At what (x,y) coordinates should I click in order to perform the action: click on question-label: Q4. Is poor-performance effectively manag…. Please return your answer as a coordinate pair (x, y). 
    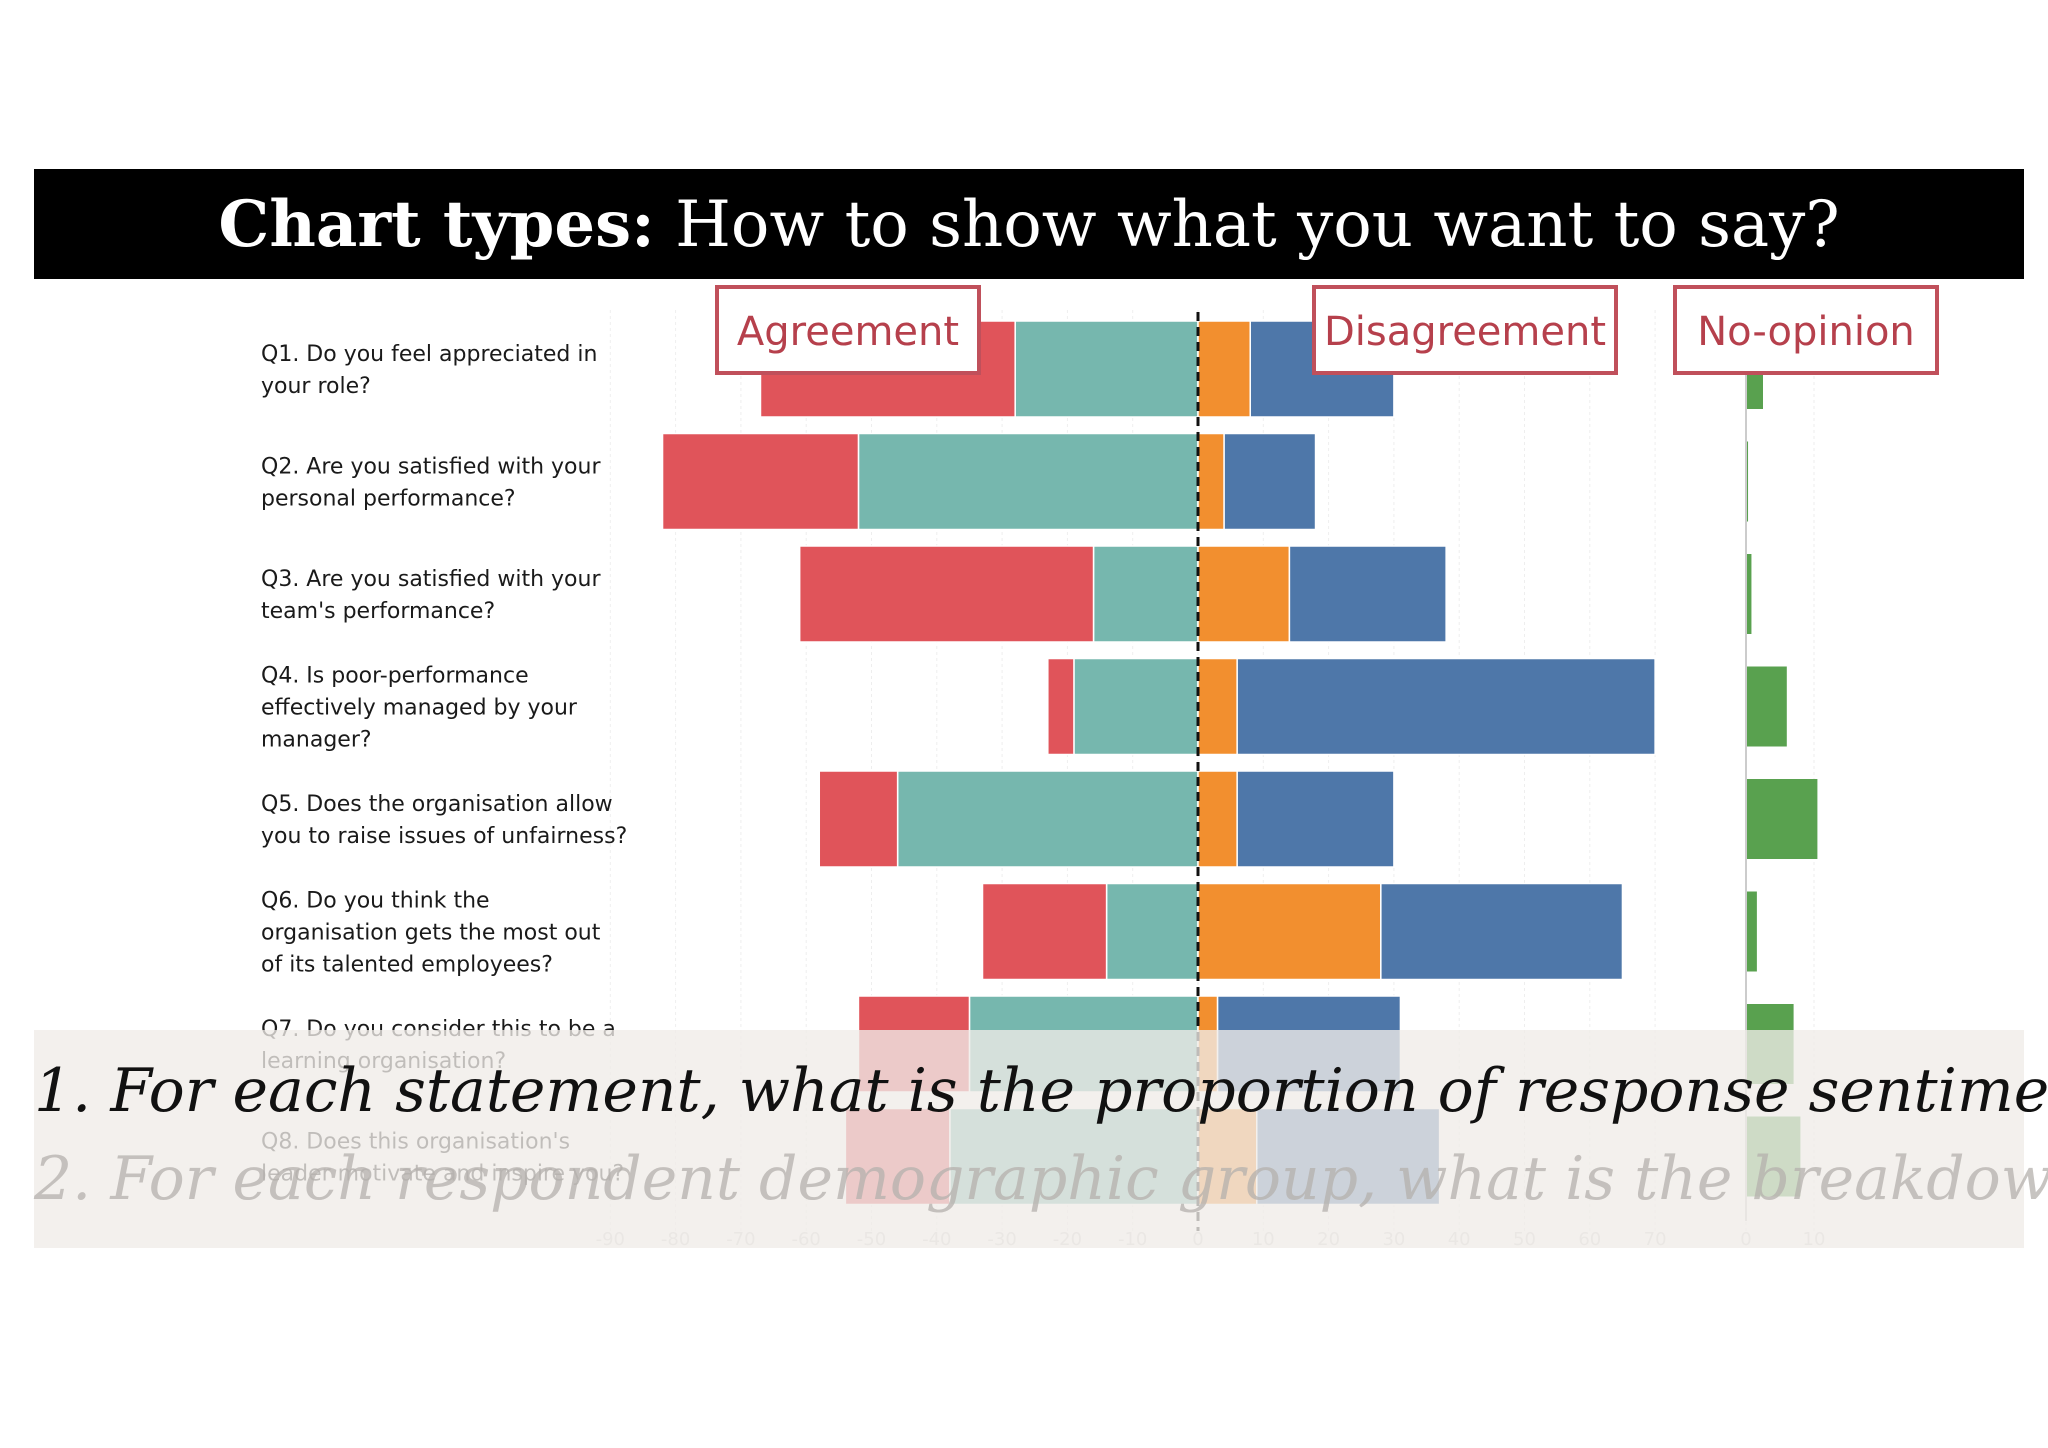
    Looking at the image, I should click on (419, 708).